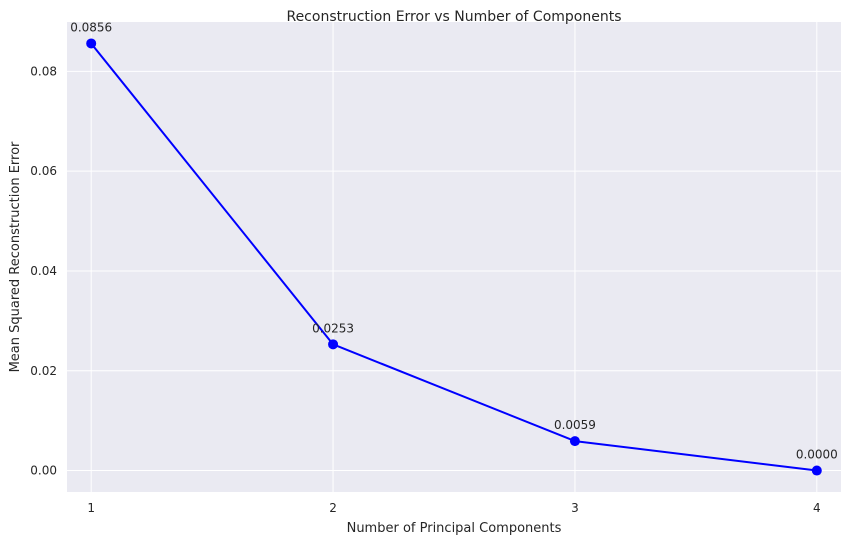 Image resolution: width=851 pixels, height=545 pixels. What do you see at coordinates (15, 256) in the screenshot?
I see `y-axis-label: Mean Squared Reconstruction Error` at bounding box center [15, 256].